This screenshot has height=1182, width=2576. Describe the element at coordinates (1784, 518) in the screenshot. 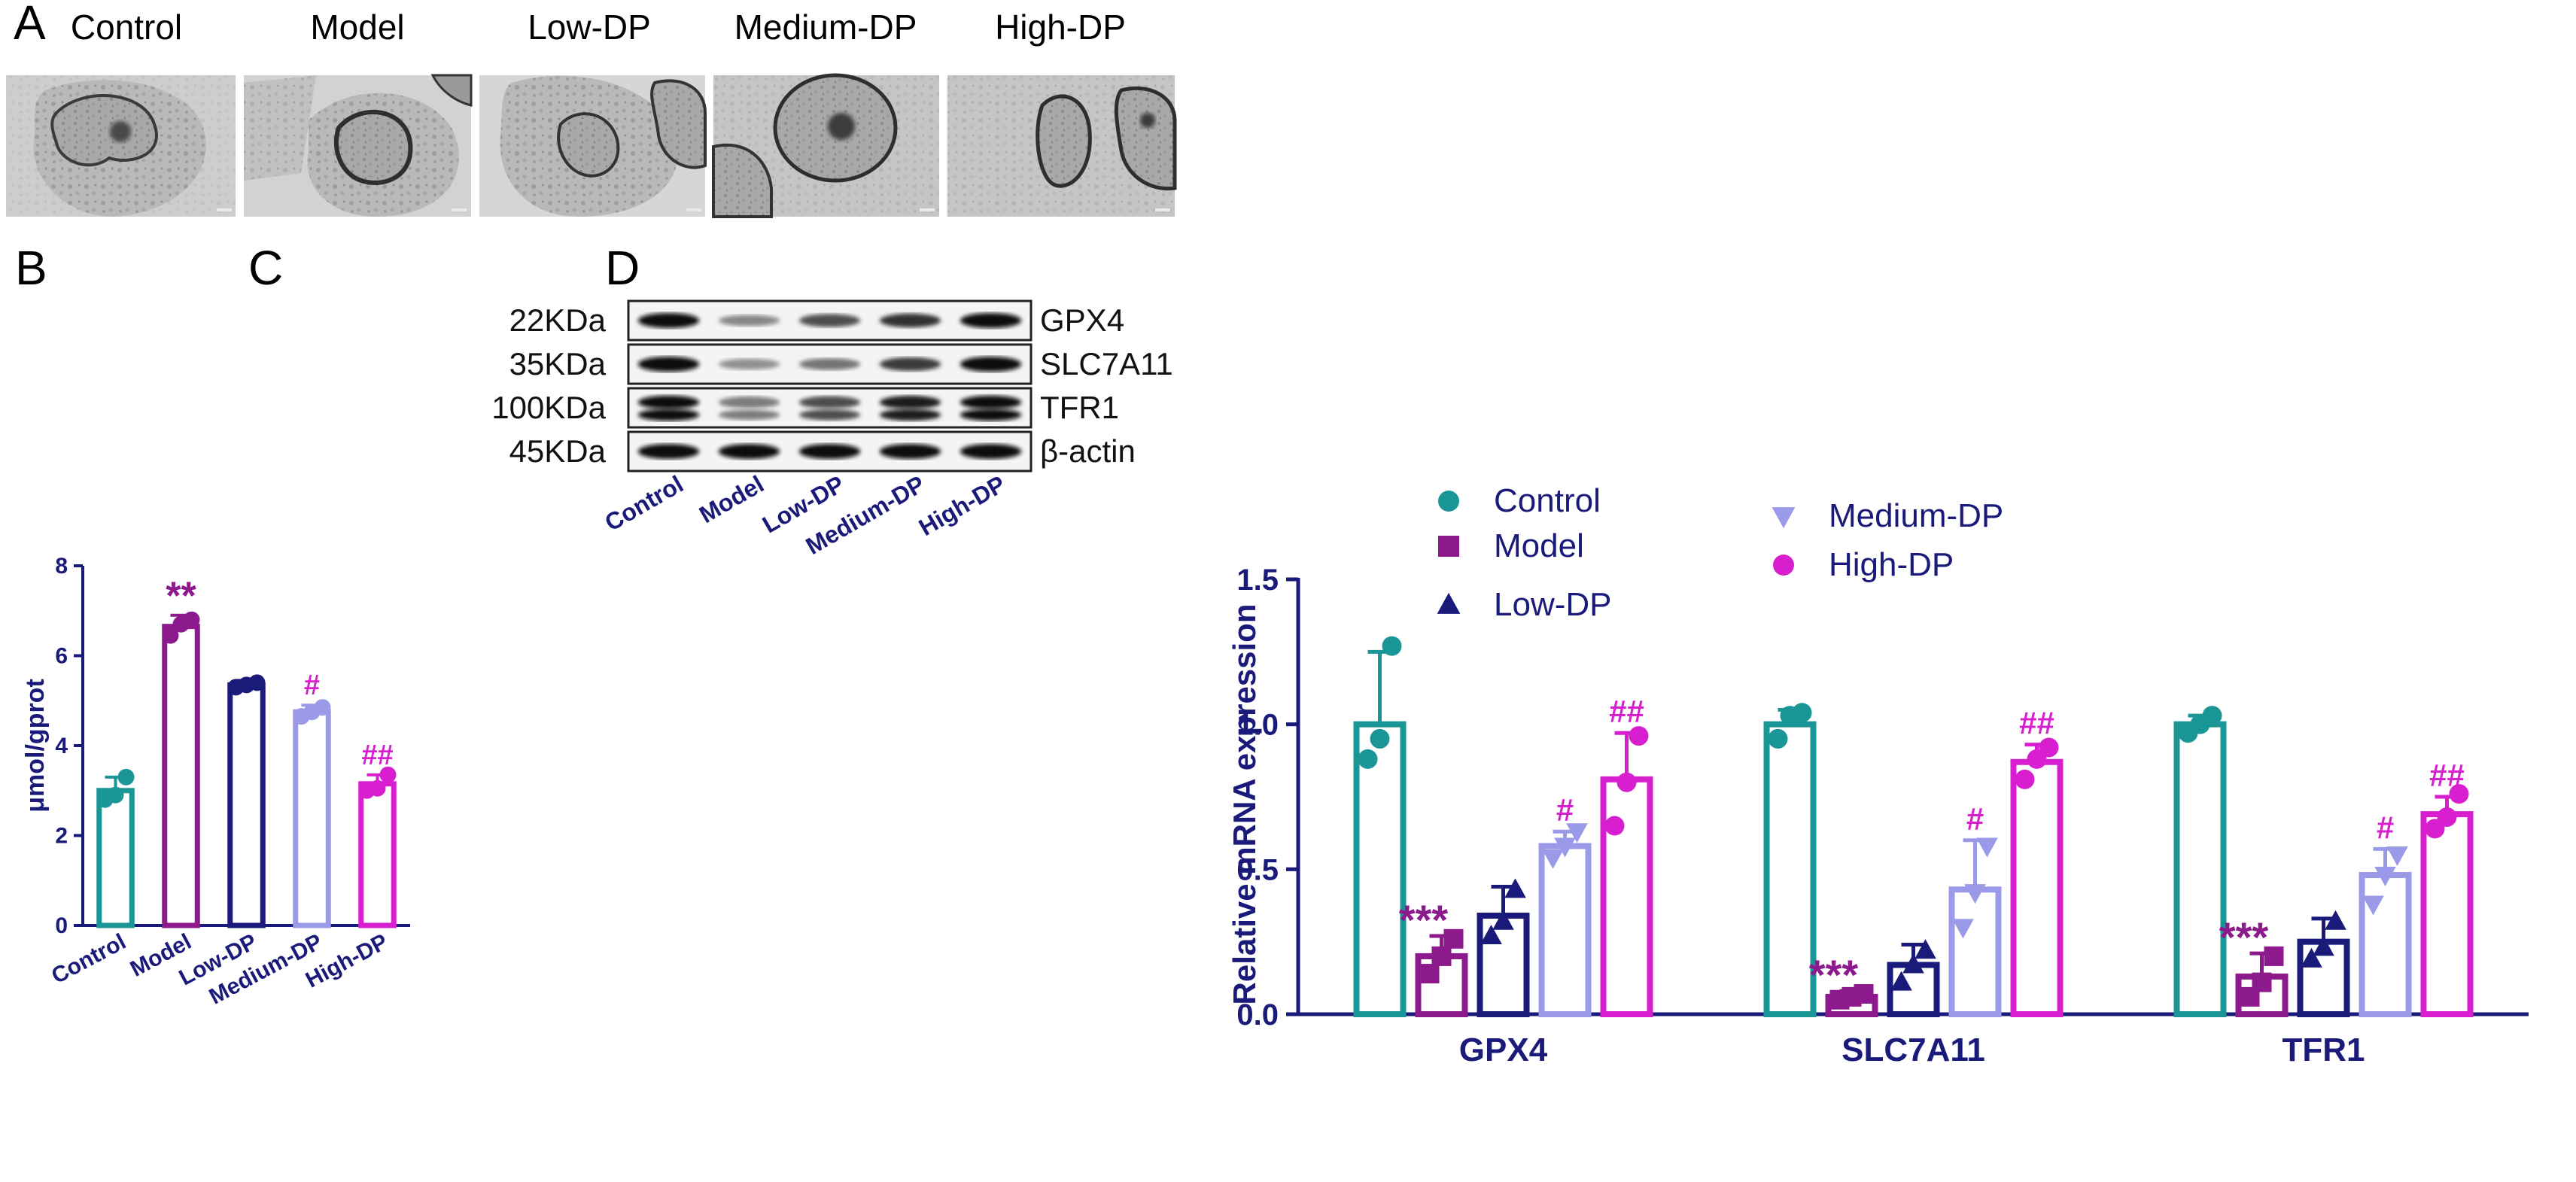

I see `legend-marker-medium-dp` at that location.